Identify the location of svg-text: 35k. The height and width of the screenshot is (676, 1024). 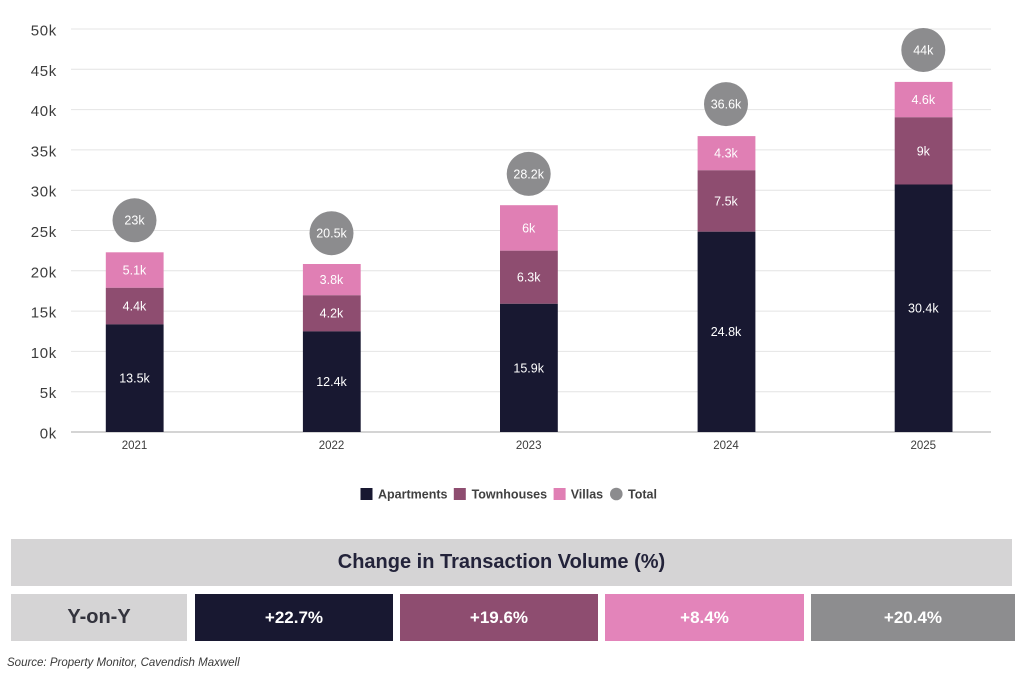
(44, 151).